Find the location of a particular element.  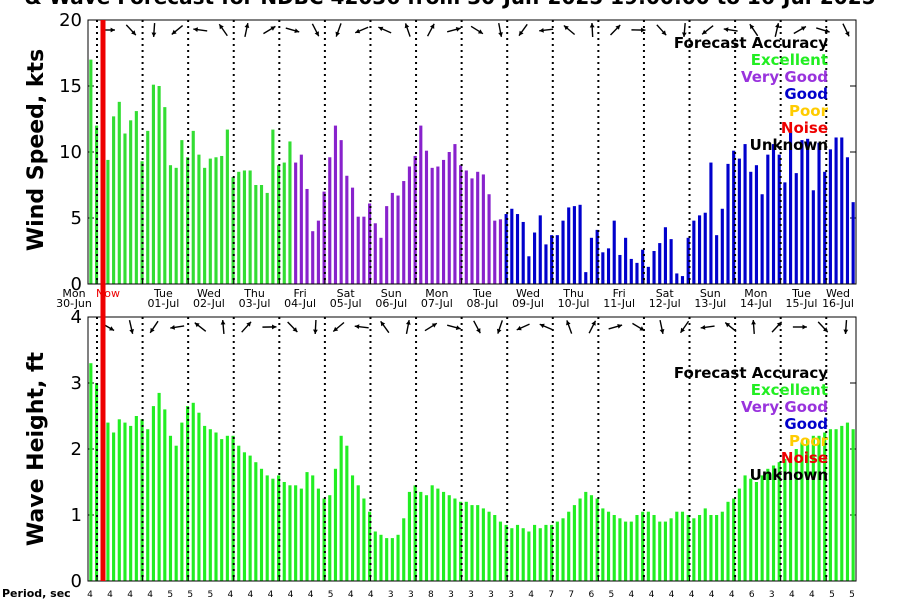

day-name: Sat is located at coordinates (665, 293).